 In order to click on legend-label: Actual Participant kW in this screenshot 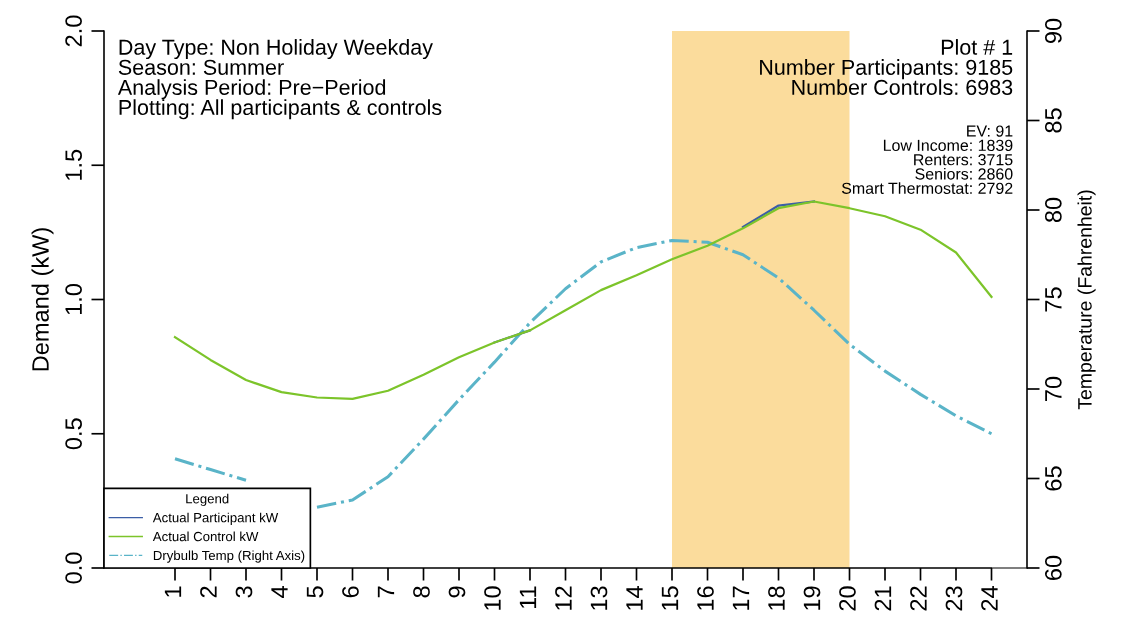, I will do `click(215, 518)`.